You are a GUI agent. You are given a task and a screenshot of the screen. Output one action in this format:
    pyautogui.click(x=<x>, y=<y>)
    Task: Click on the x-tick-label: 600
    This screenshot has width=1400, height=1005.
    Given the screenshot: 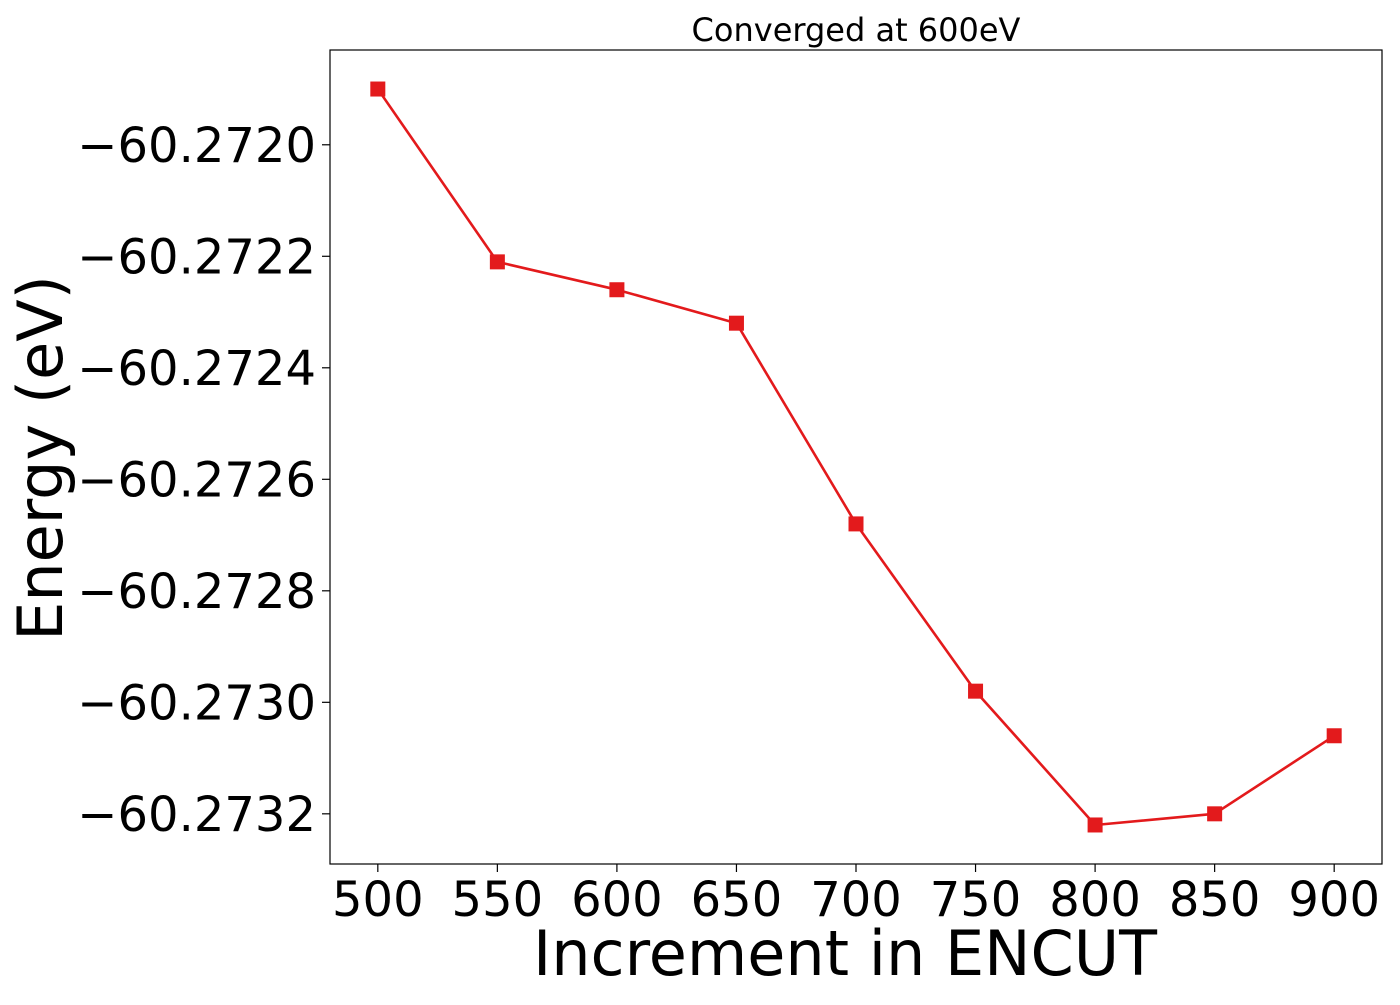 What is the action you would take?
    pyautogui.click(x=617, y=900)
    